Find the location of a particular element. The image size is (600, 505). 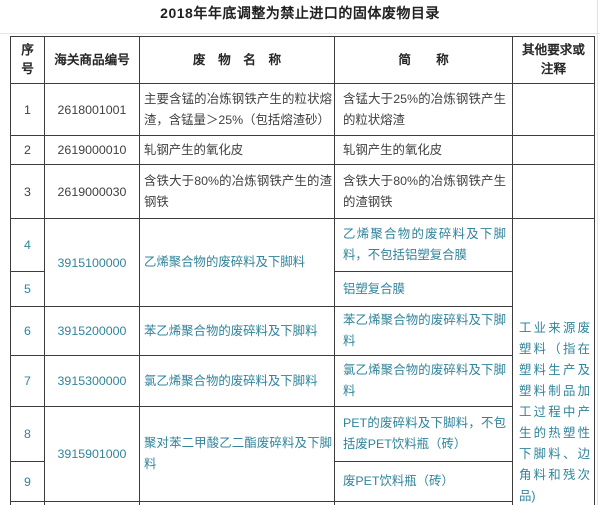

cell-code: 2619000030 is located at coordinates (92, 191).